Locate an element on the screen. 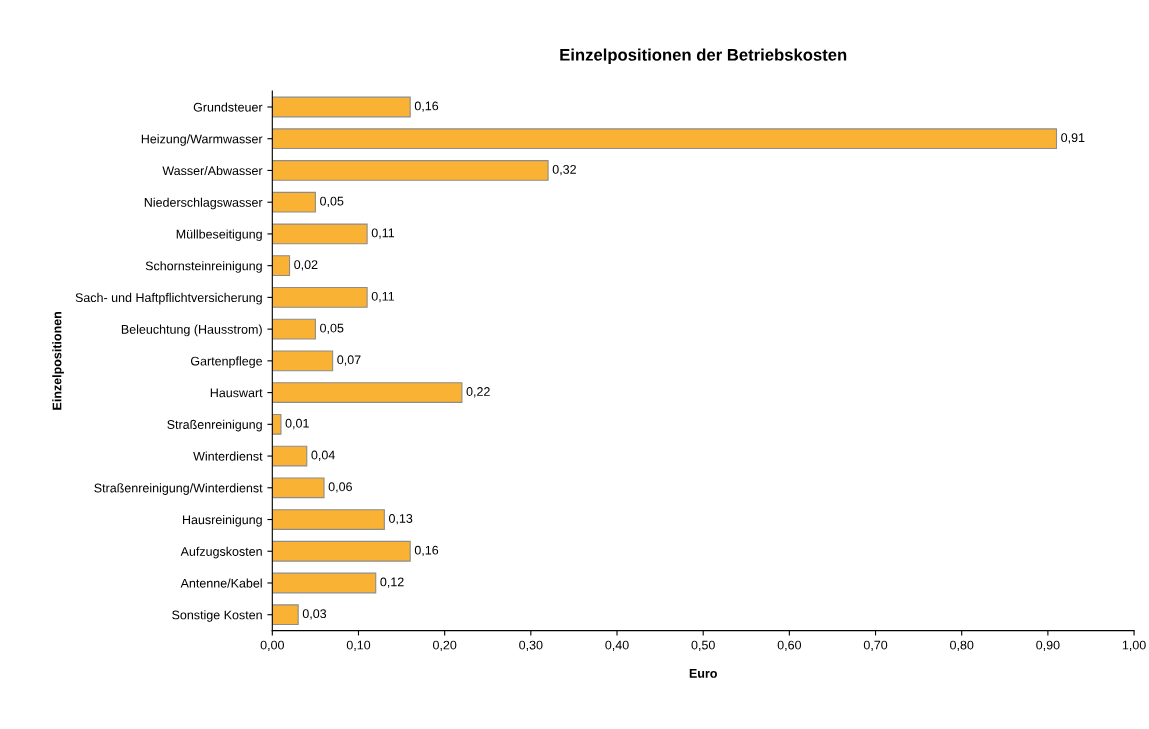 The height and width of the screenshot is (729, 1149). y-tick-label: Beleuchtung (Hausstrom) is located at coordinates (191, 330).